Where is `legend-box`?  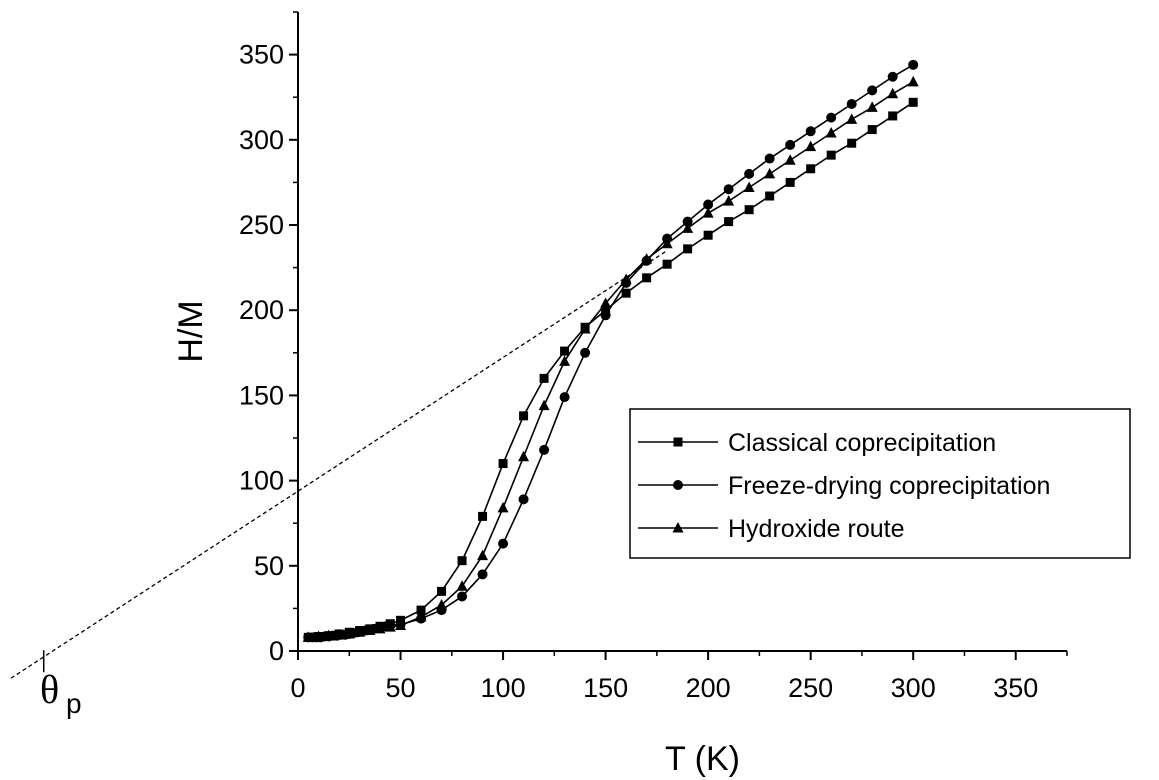
legend-box is located at coordinates (880, 483).